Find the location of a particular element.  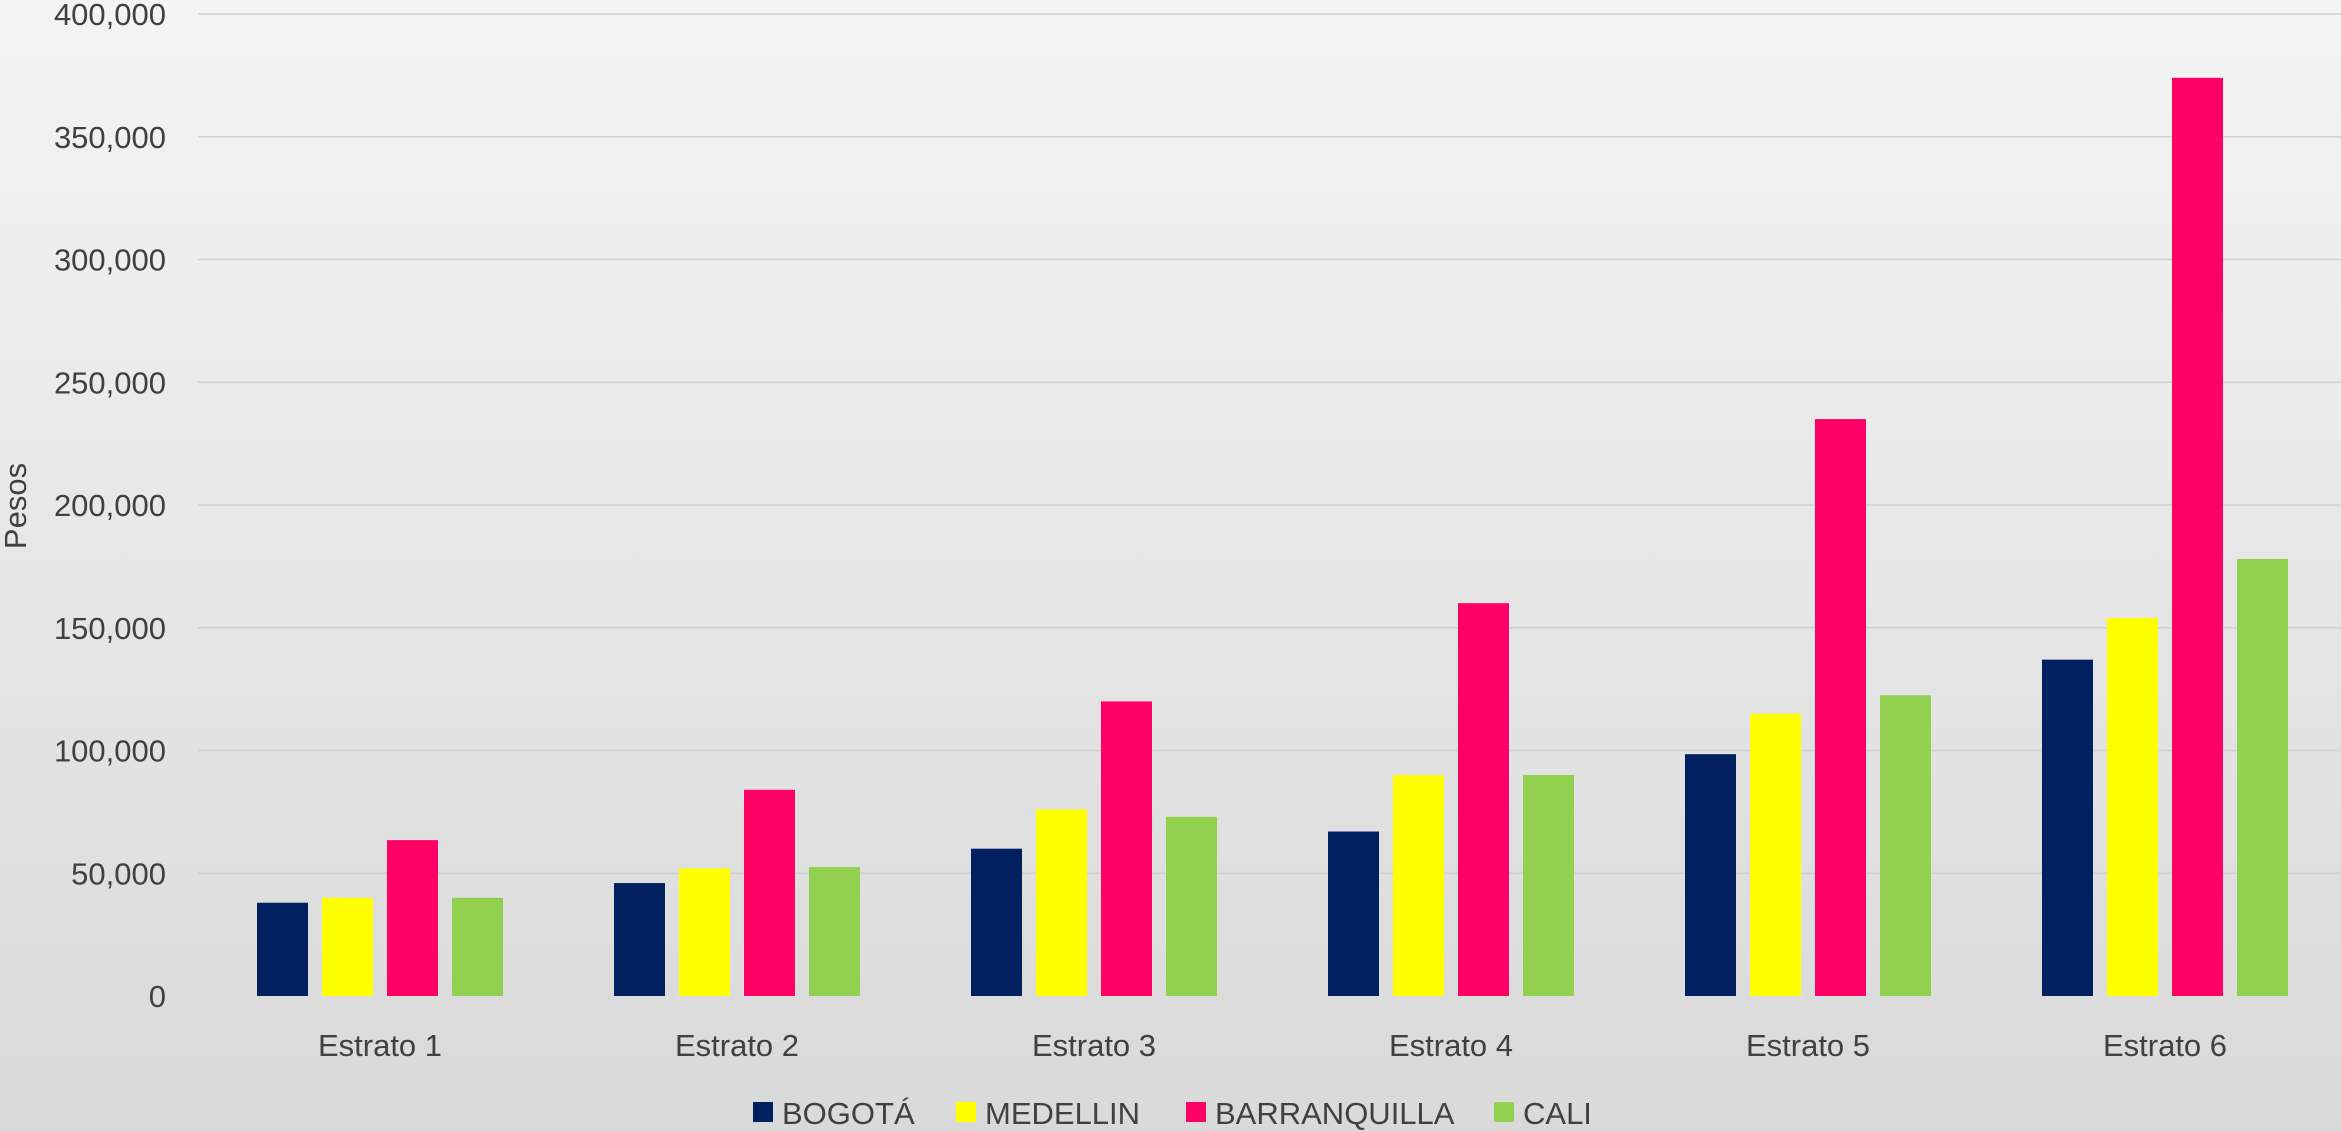

y-tick-label: 350,000 is located at coordinates (110, 137).